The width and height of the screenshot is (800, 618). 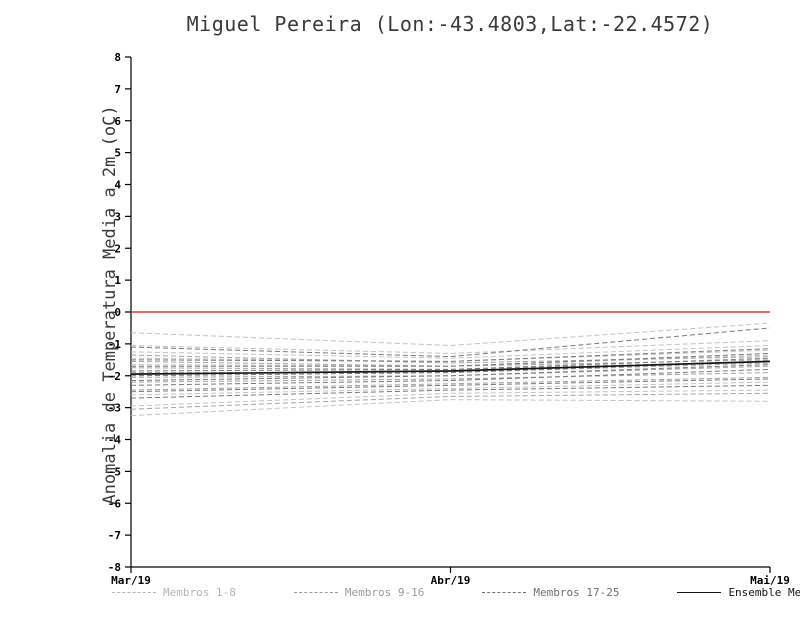 I want to click on y-tick-label: -5, so click(x=114, y=471).